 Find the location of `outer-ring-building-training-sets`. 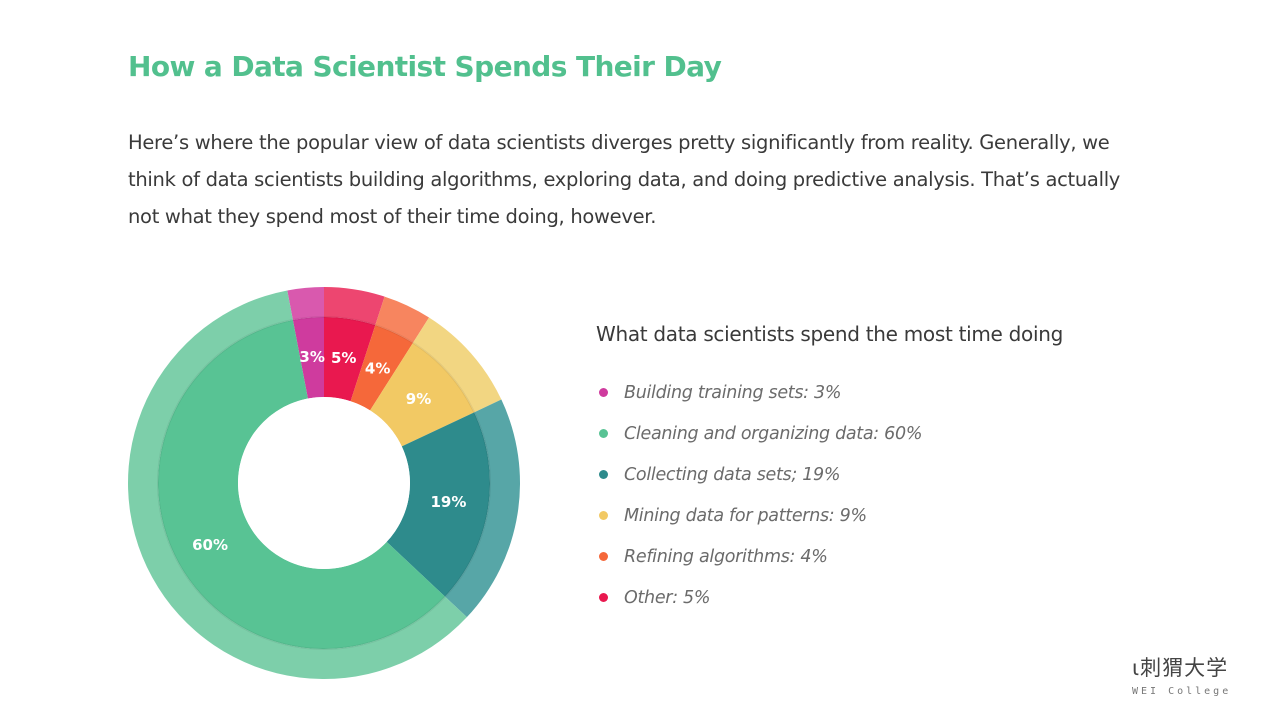

outer-ring-building-training-sets is located at coordinates (305, 303).